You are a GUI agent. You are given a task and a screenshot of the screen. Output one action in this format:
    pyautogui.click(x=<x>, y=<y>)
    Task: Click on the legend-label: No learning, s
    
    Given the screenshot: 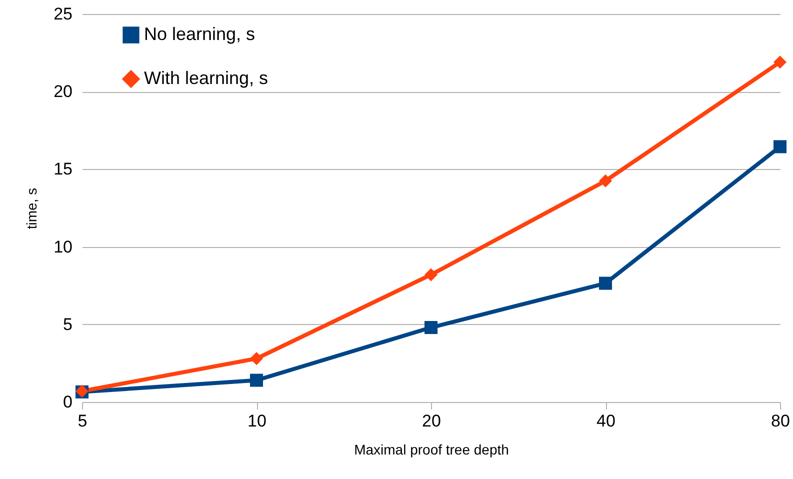 What is the action you would take?
    pyautogui.click(x=200, y=34)
    